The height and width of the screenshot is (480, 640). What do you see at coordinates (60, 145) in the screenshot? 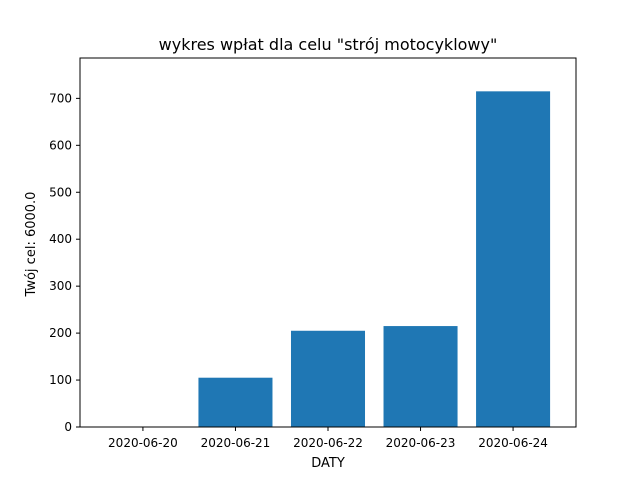
I see `y-tick-label: 600` at bounding box center [60, 145].